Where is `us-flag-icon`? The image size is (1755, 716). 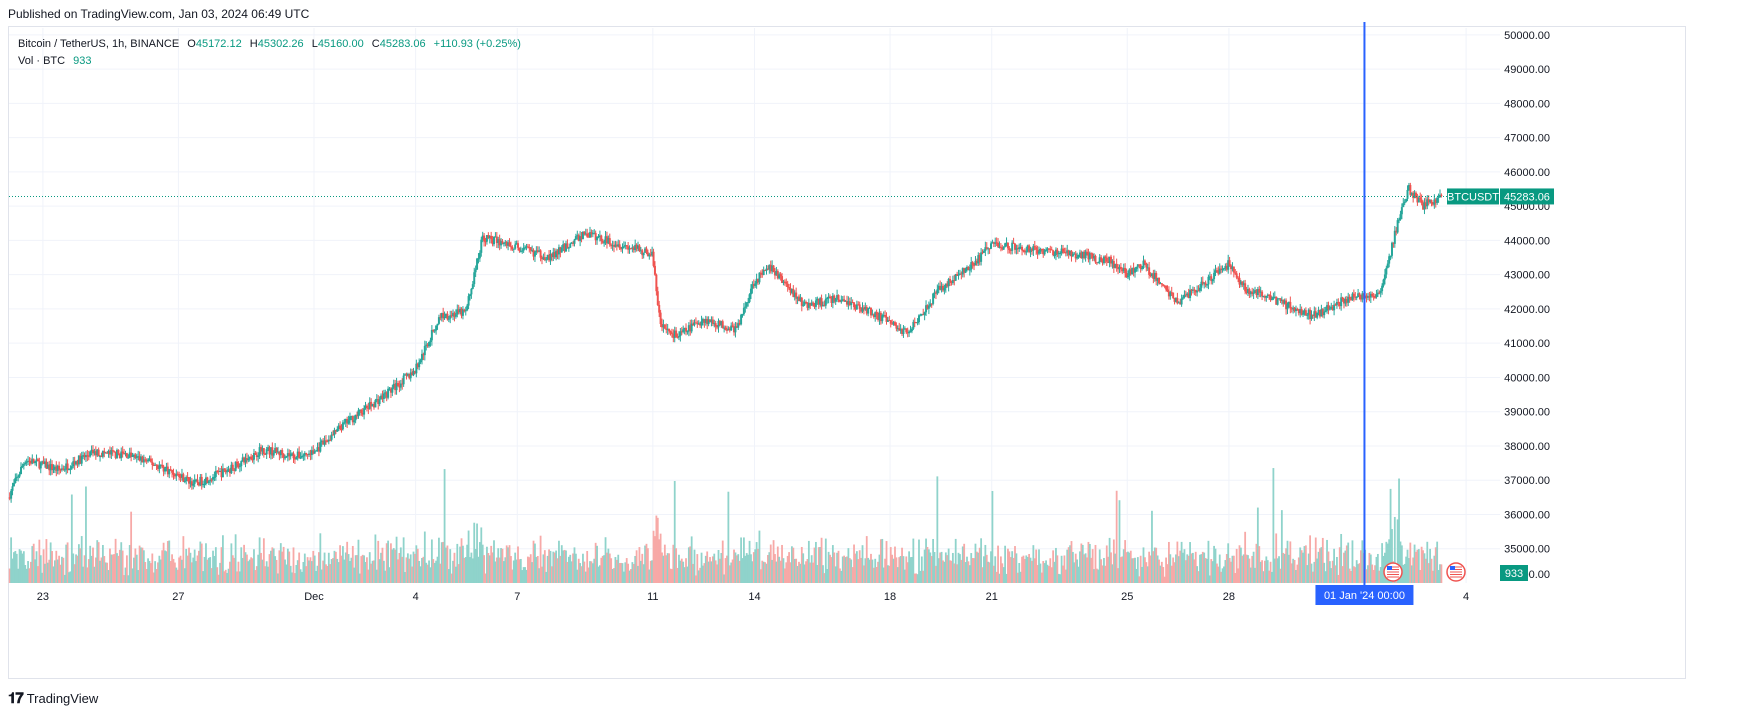
us-flag-icon is located at coordinates (1393, 572).